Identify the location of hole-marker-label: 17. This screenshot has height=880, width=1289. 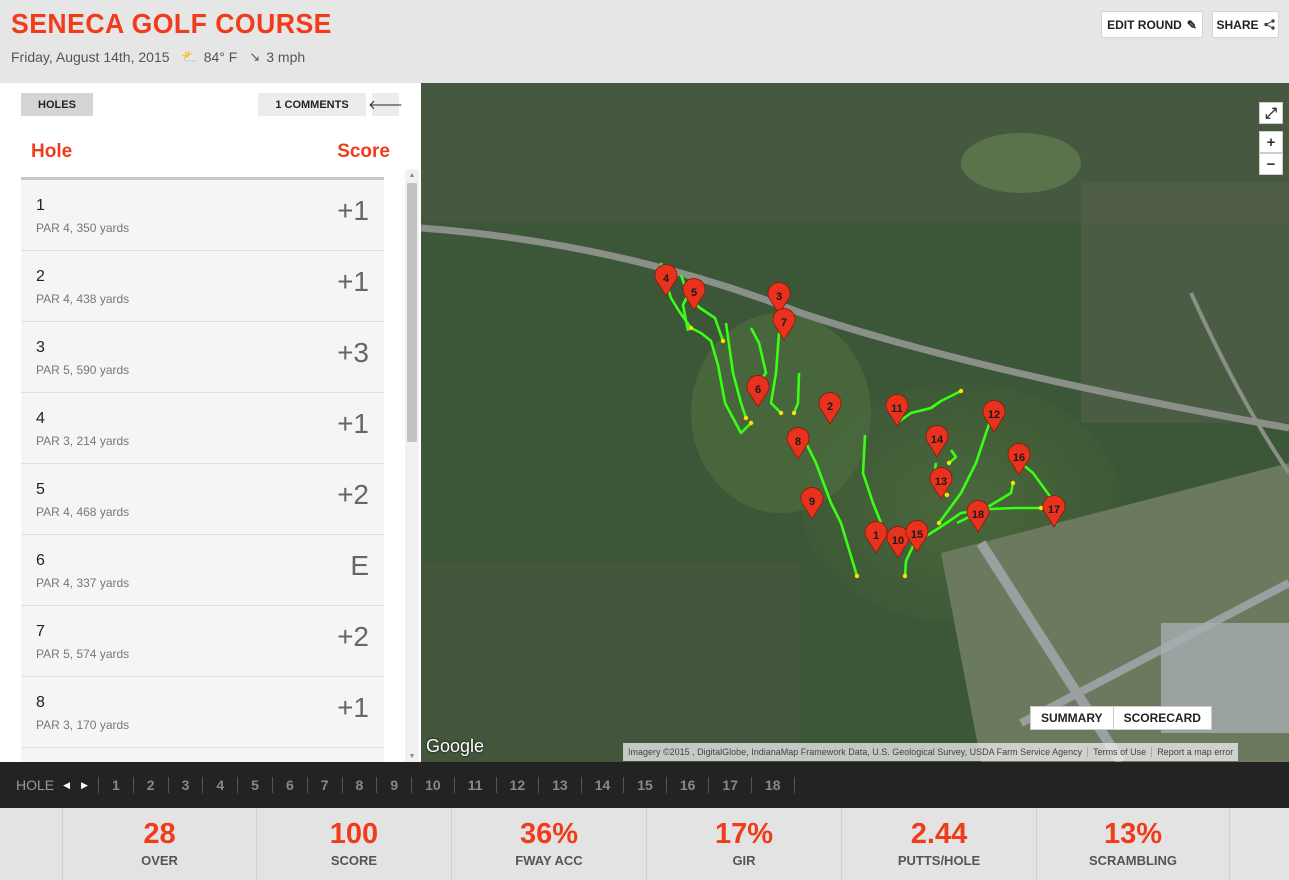
(1054, 510).